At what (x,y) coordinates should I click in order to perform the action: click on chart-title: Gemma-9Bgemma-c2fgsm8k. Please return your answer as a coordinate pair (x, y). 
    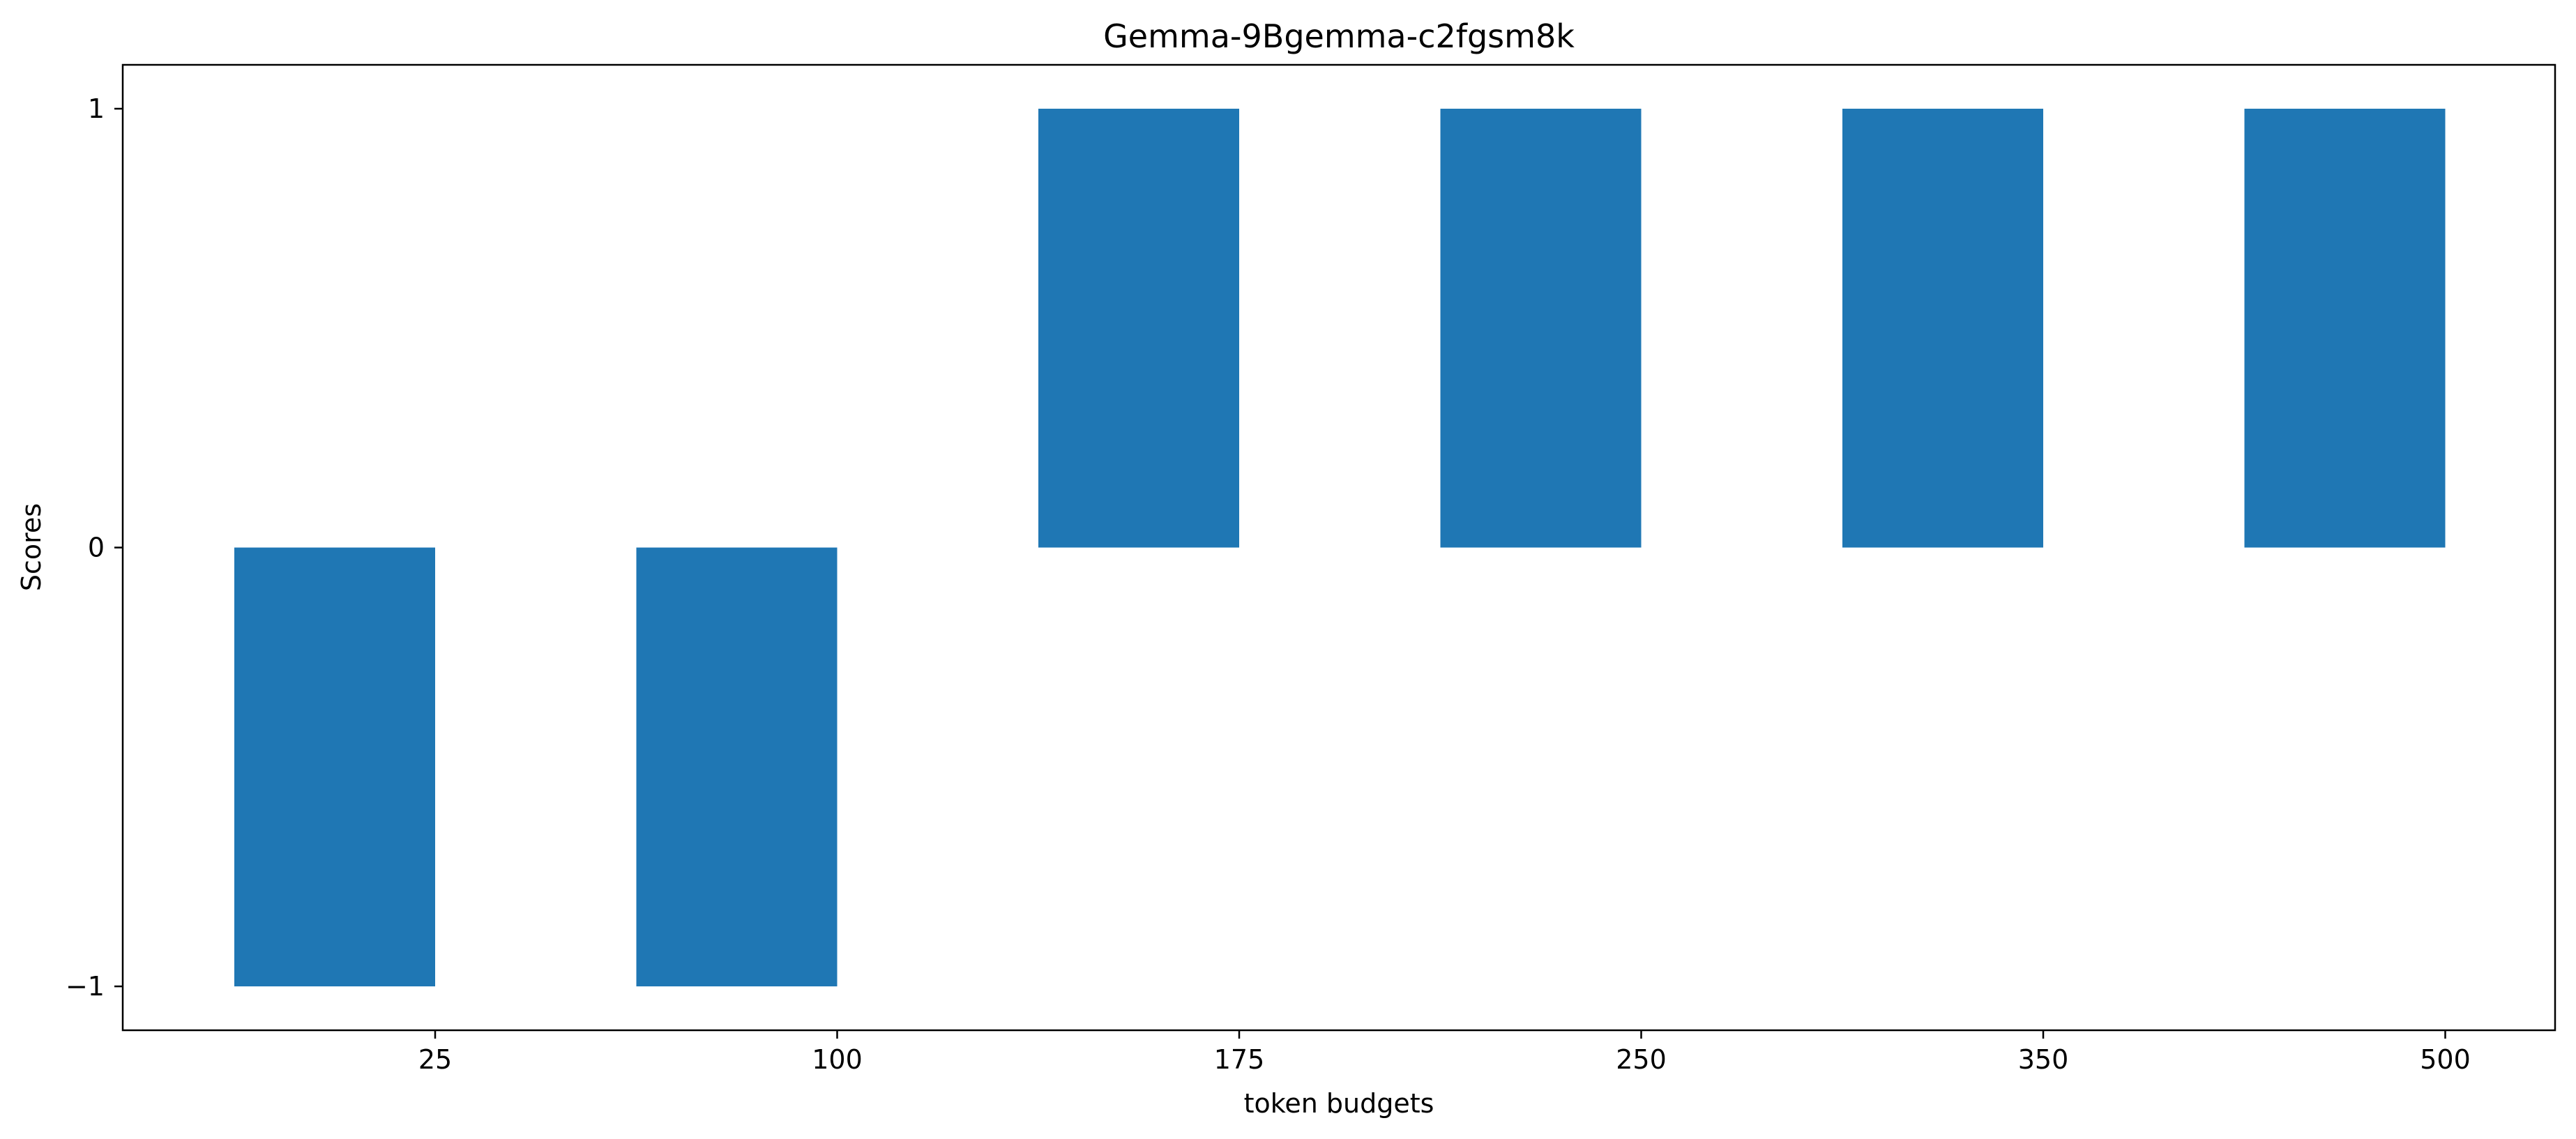
    Looking at the image, I should click on (1339, 36).